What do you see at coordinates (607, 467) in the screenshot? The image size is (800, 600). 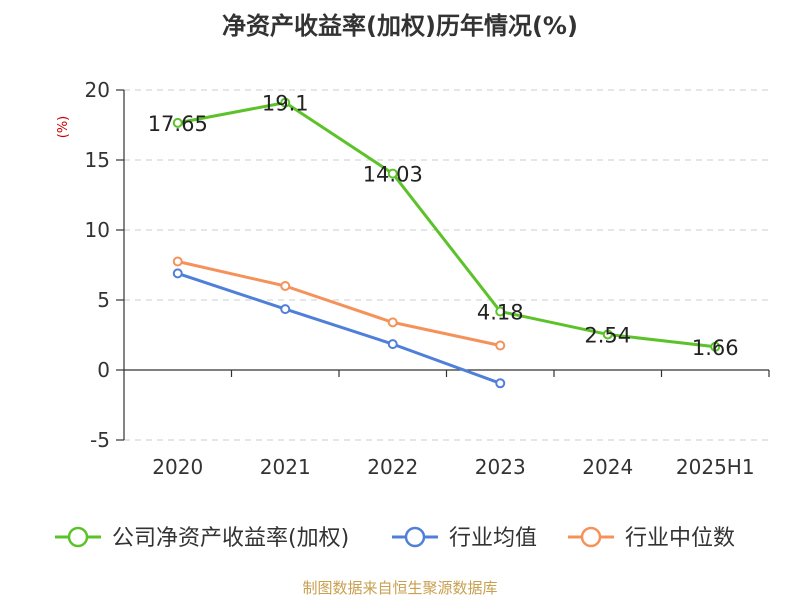 I see `x-tick-label: 2024` at bounding box center [607, 467].